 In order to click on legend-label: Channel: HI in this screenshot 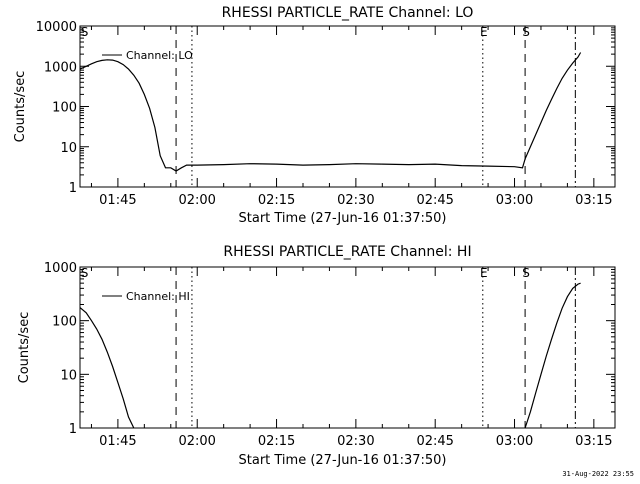, I will do `click(158, 296)`.